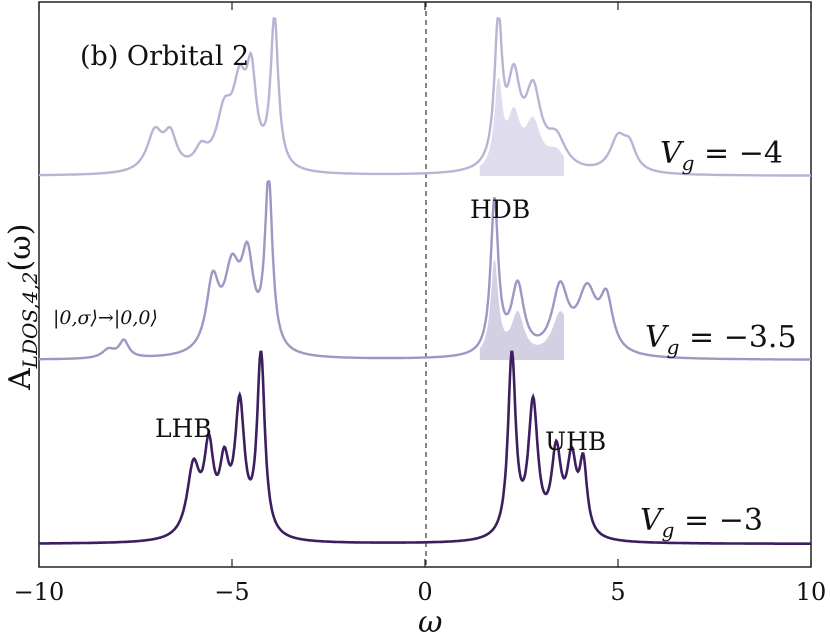 The width and height of the screenshot is (830, 640). I want to click on svg-text: Vg = −3.5, so click(721, 339).